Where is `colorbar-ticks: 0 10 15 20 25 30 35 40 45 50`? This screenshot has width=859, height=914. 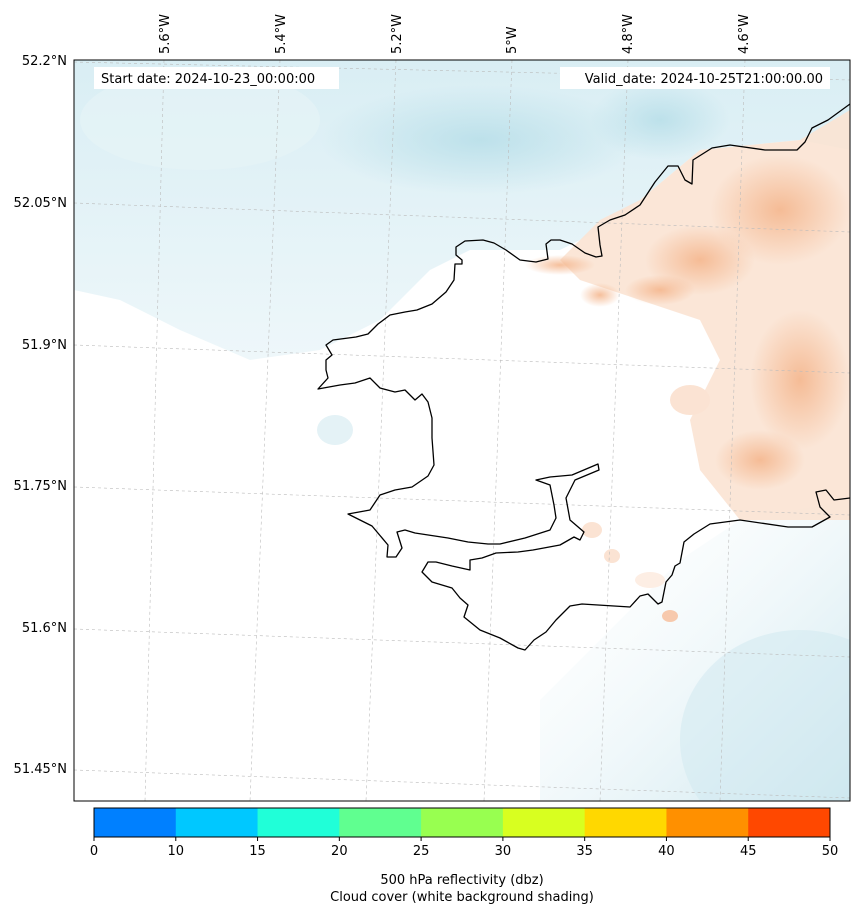 colorbar-ticks: 0 10 15 20 25 30 35 40 45 50 is located at coordinates (464, 848).